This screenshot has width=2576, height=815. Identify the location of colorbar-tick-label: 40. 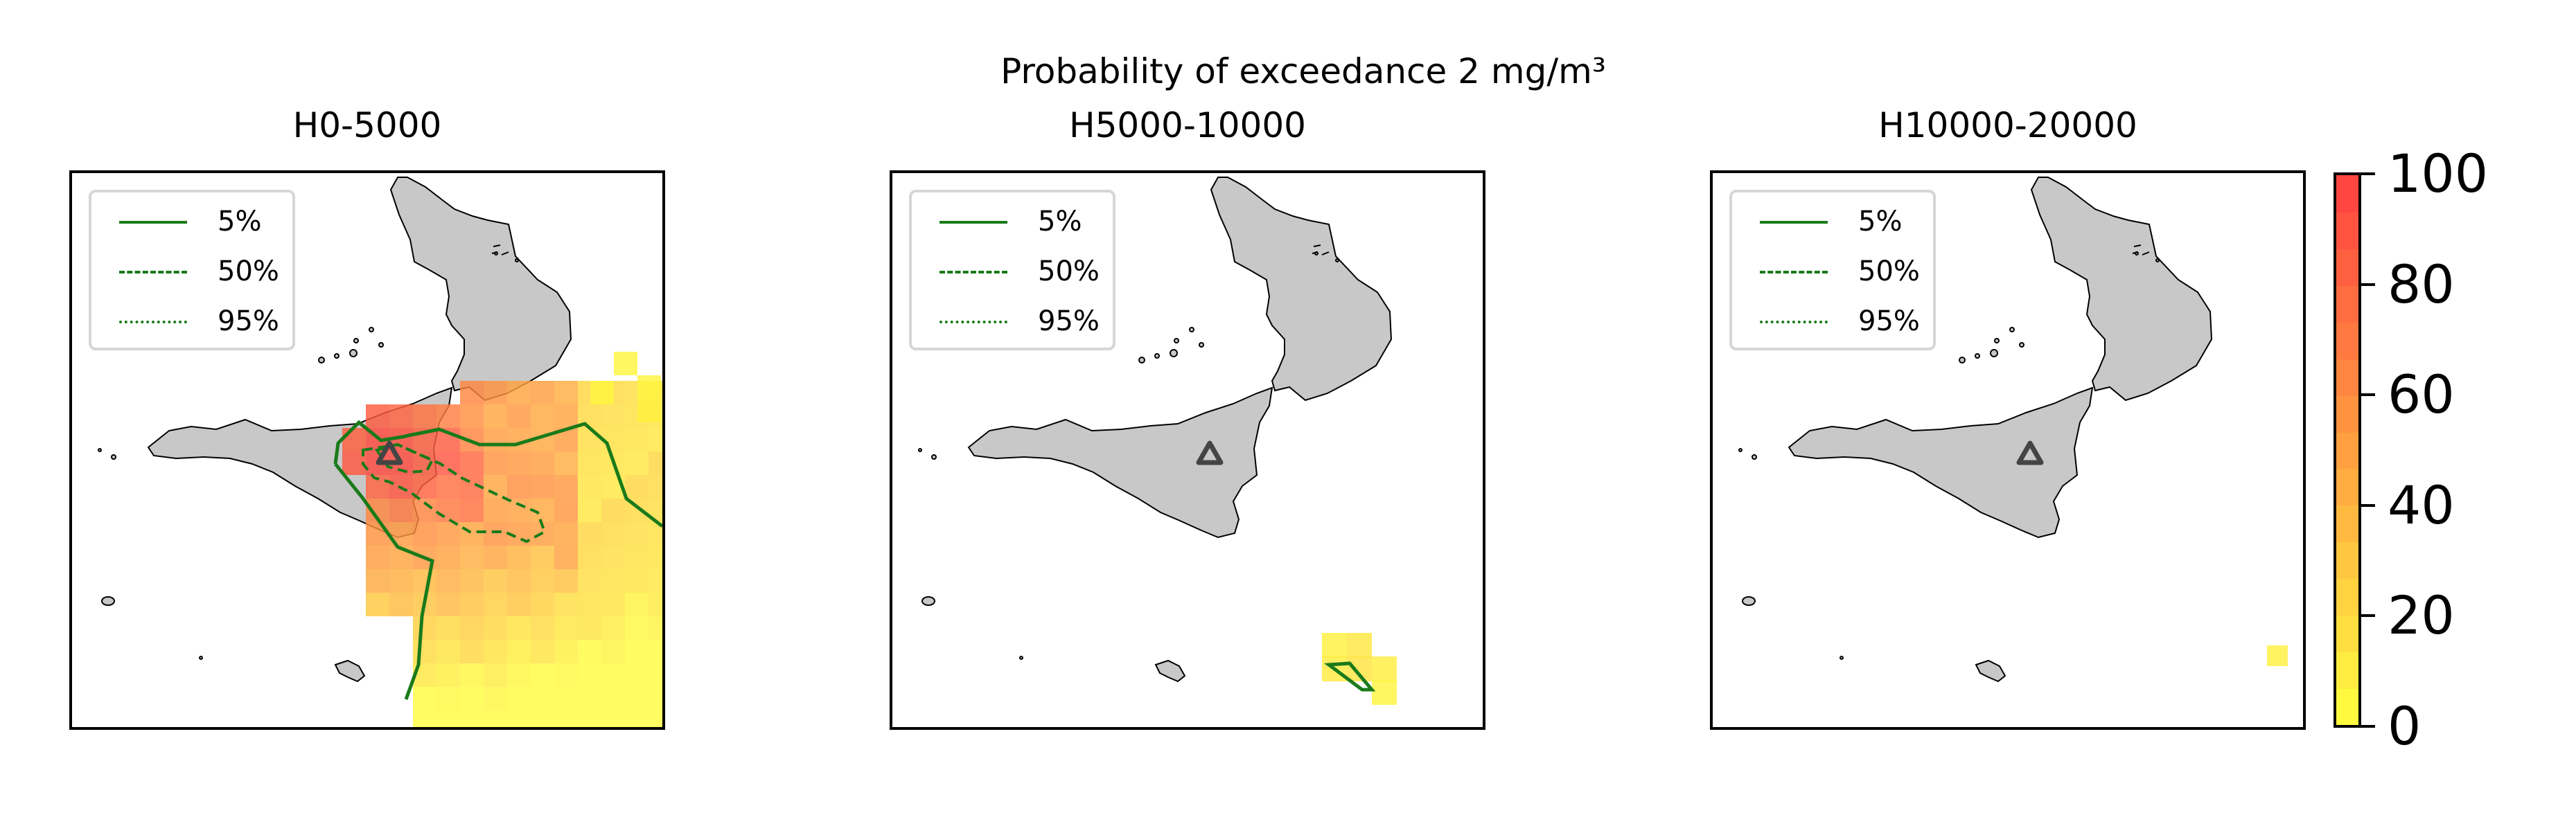
(2421, 505).